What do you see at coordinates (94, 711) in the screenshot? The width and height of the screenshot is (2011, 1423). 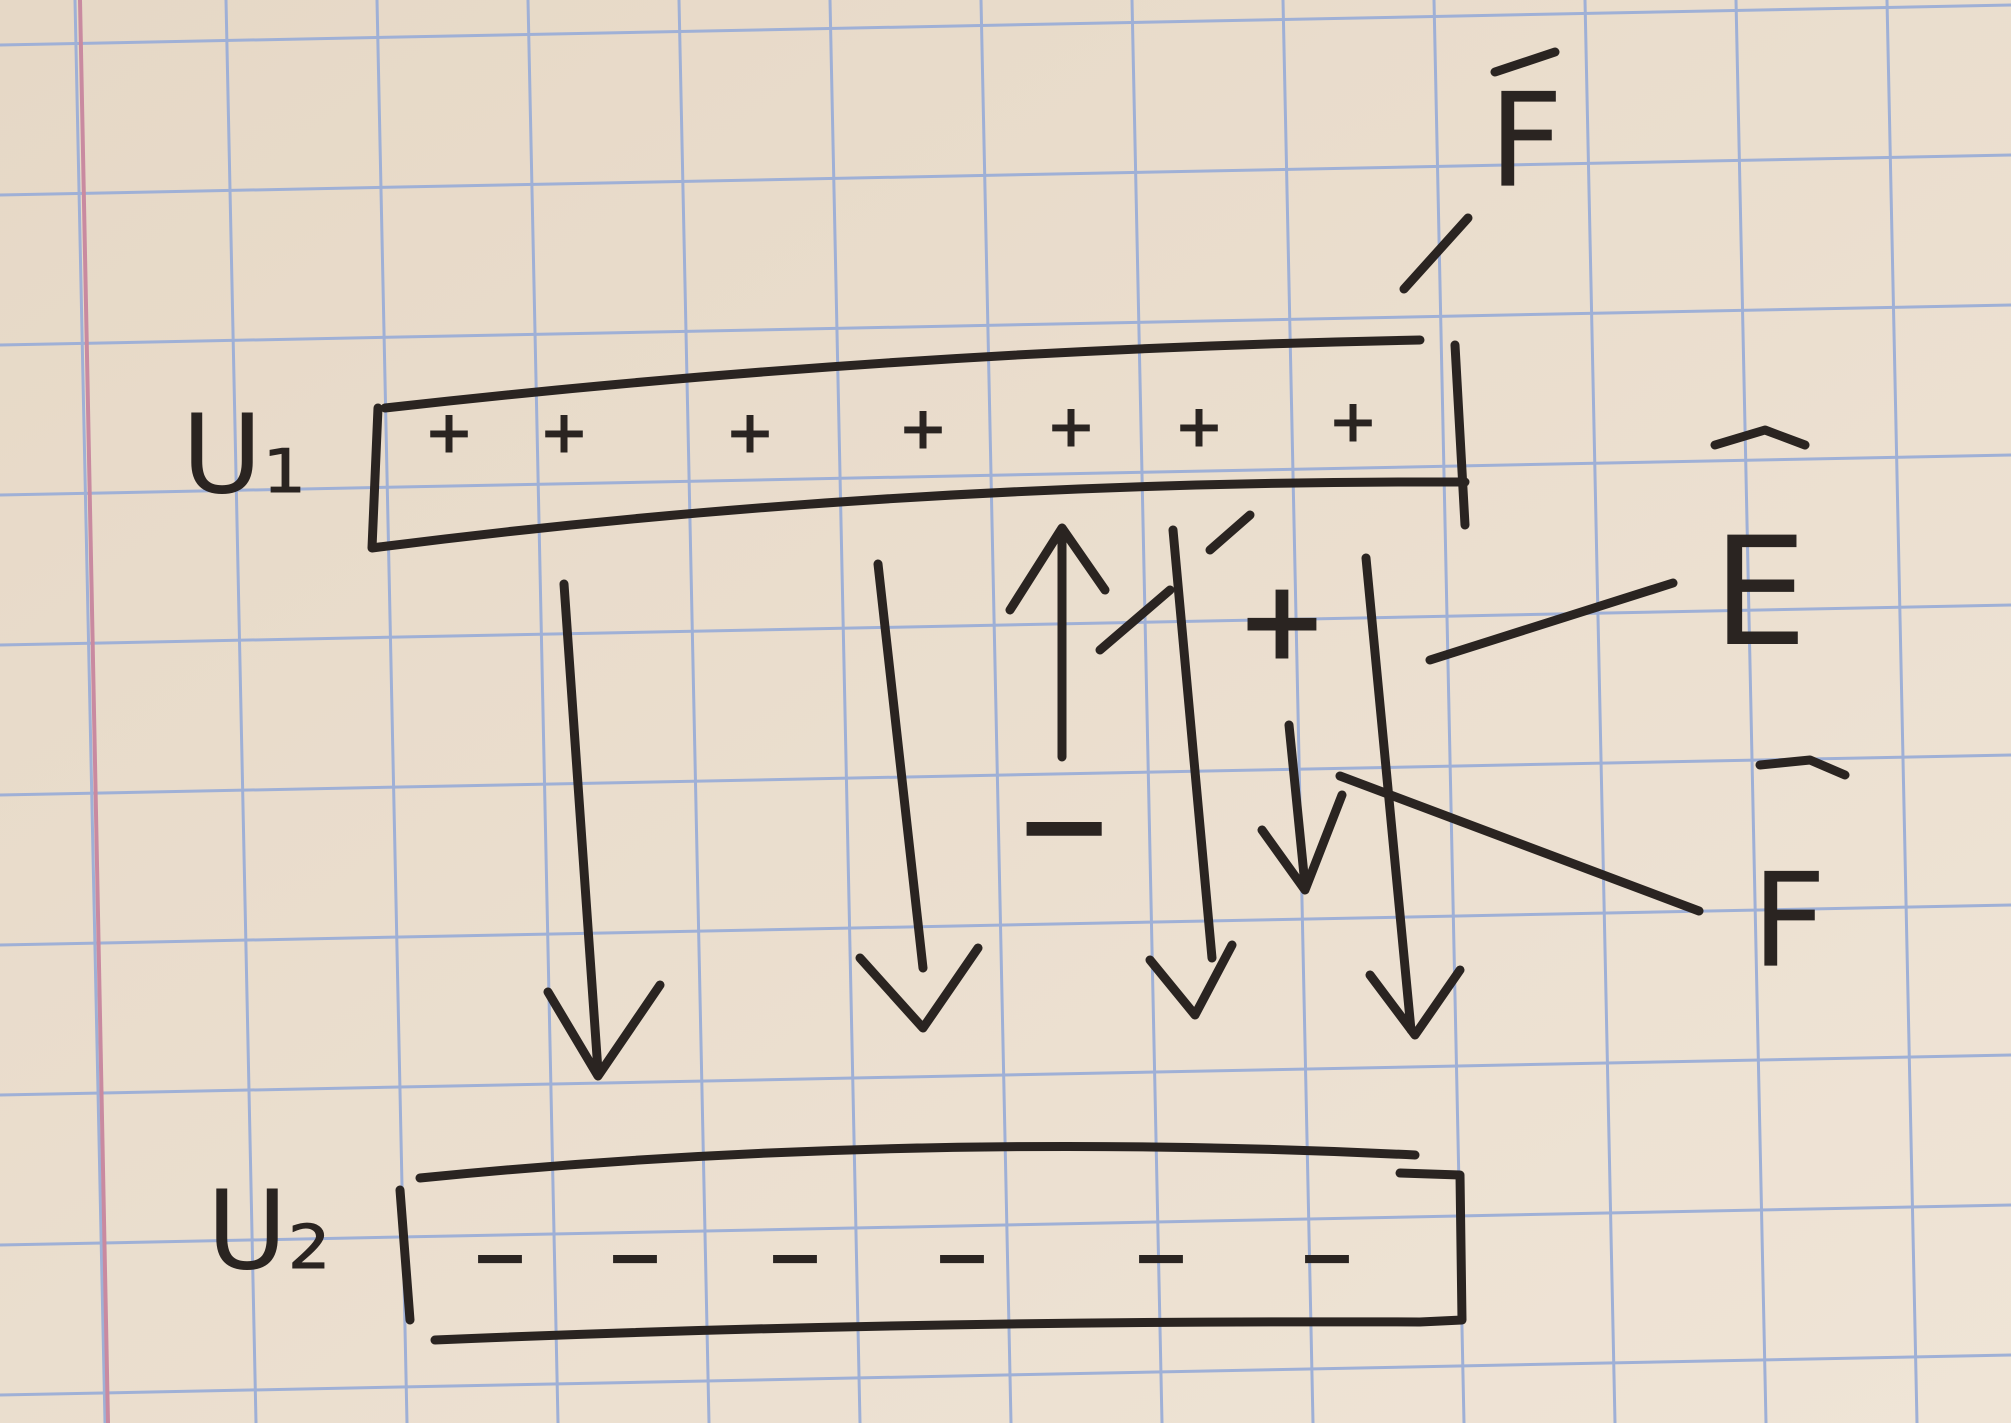 I see `margin-line` at bounding box center [94, 711].